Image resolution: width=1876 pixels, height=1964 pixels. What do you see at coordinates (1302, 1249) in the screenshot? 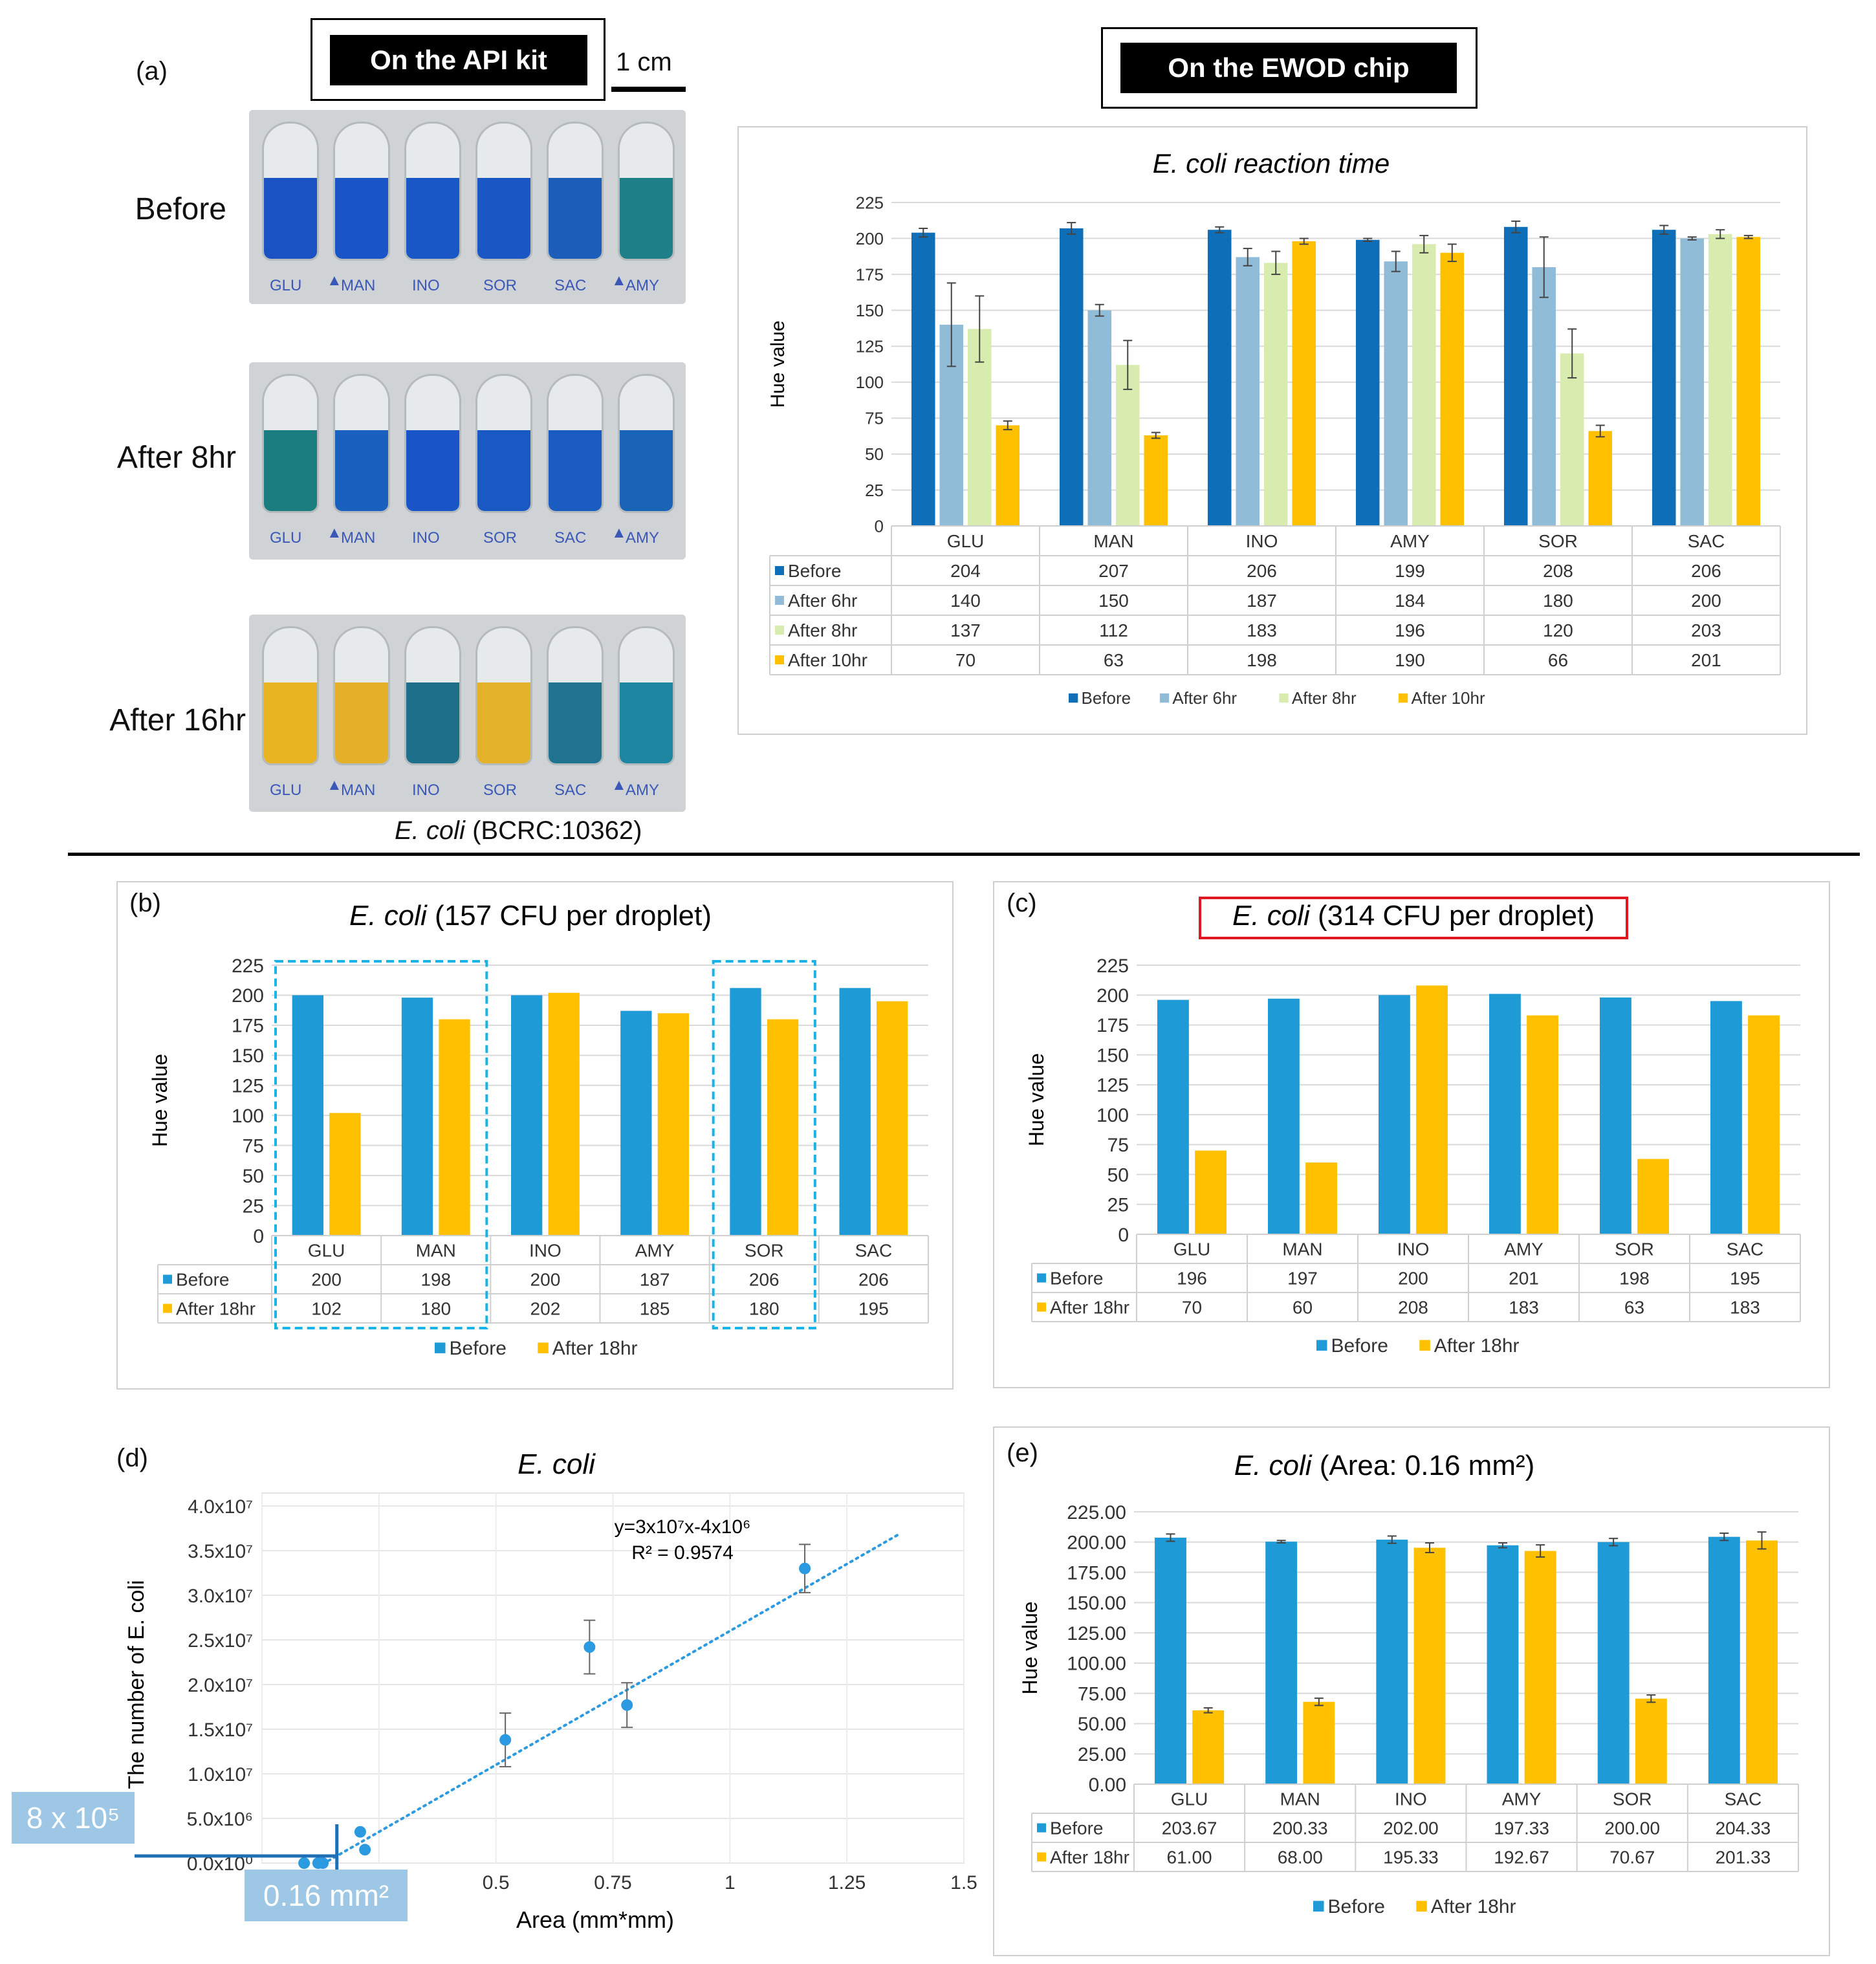
I see `category-label: MAN` at bounding box center [1302, 1249].